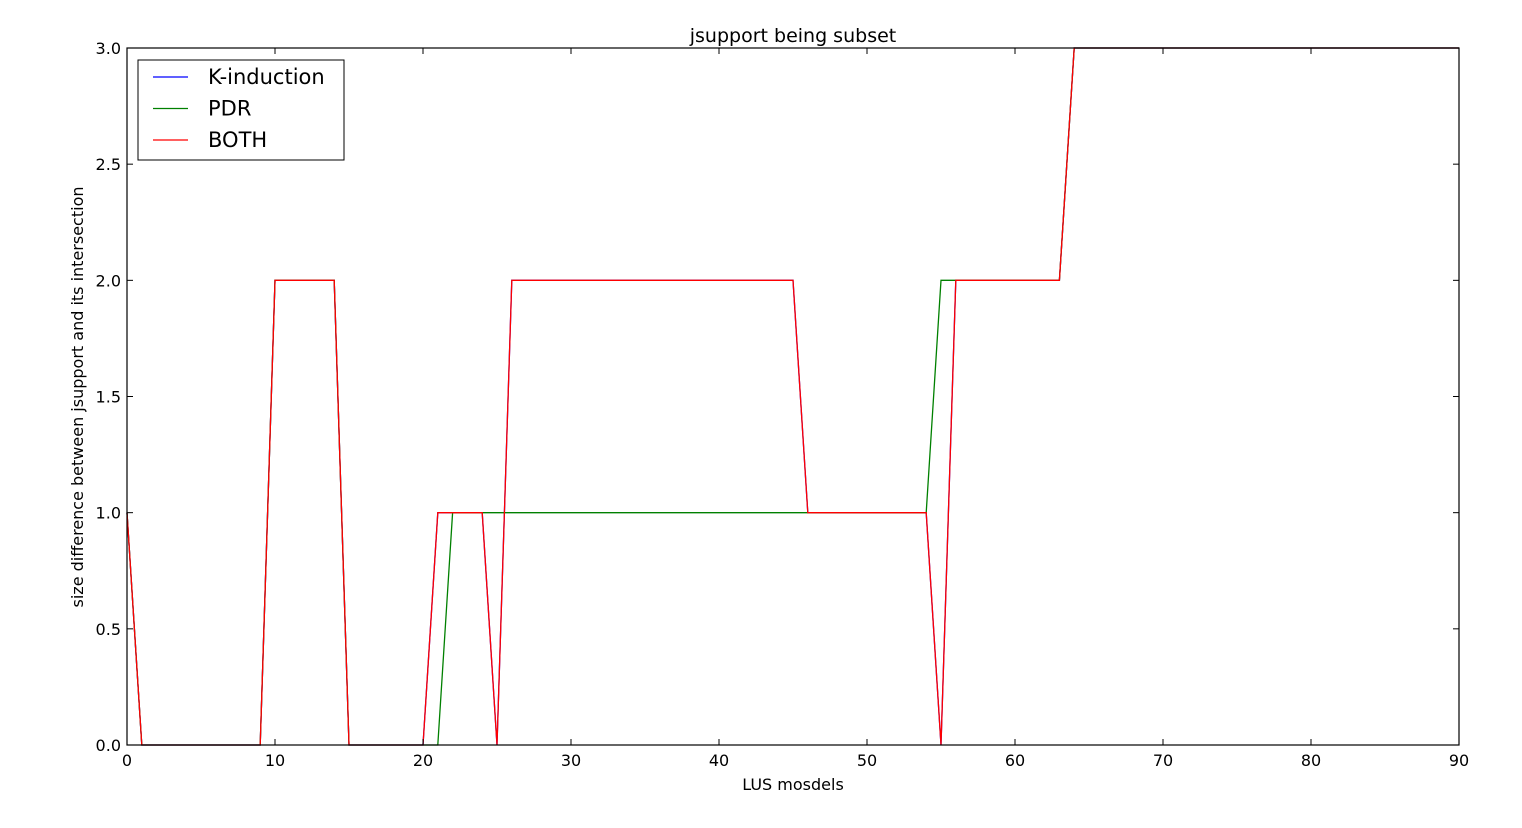  I want to click on x-tick-label: 0, so click(127, 760).